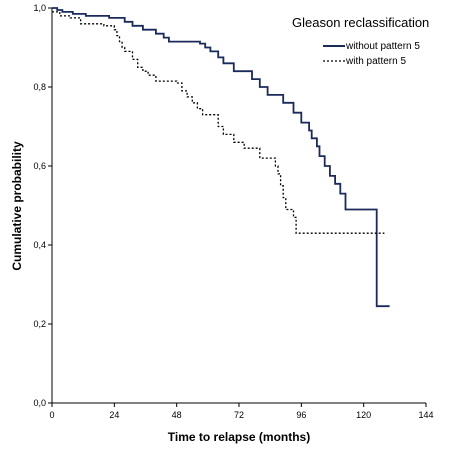 The width and height of the screenshot is (466, 450). I want to click on y-tick-label: 0,6, so click(39, 166).